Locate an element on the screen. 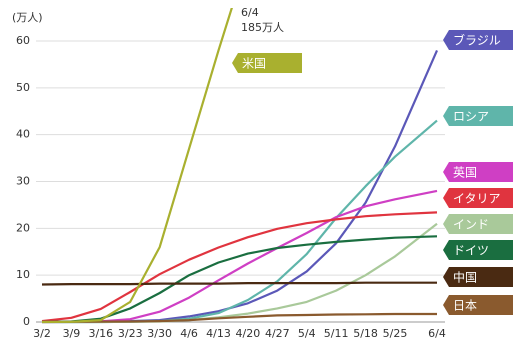 The height and width of the screenshot is (348, 518). x-tick-label: 5/25 is located at coordinates (395, 333).